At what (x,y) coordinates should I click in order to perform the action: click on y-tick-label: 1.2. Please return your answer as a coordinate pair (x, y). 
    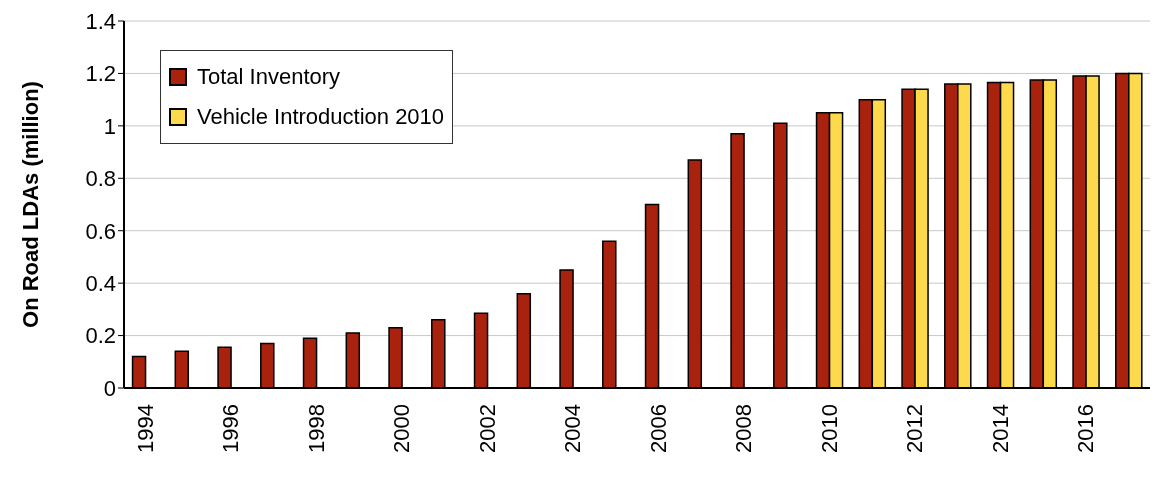
    Looking at the image, I should click on (100, 74).